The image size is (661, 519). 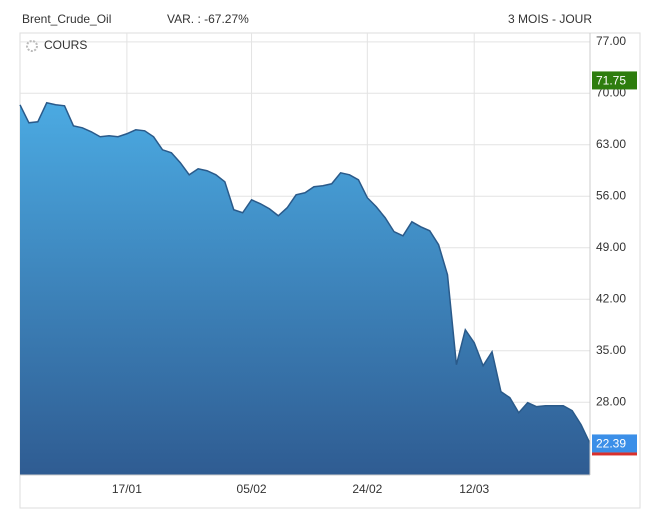 I want to click on y-tick-label: 35.00, so click(x=611, y=350).